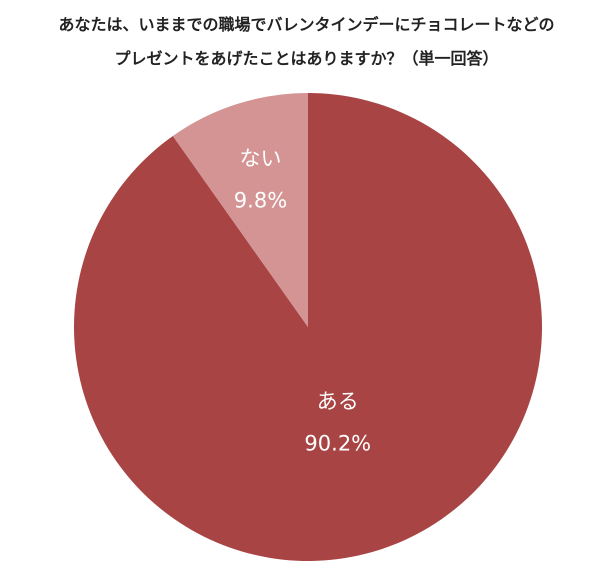 The image size is (613, 564). What do you see at coordinates (306, 24) in the screenshot?
I see `chart-title-line-1: あなたは、いままでの職場でバレンタインデーにチョコレートなどの` at bounding box center [306, 24].